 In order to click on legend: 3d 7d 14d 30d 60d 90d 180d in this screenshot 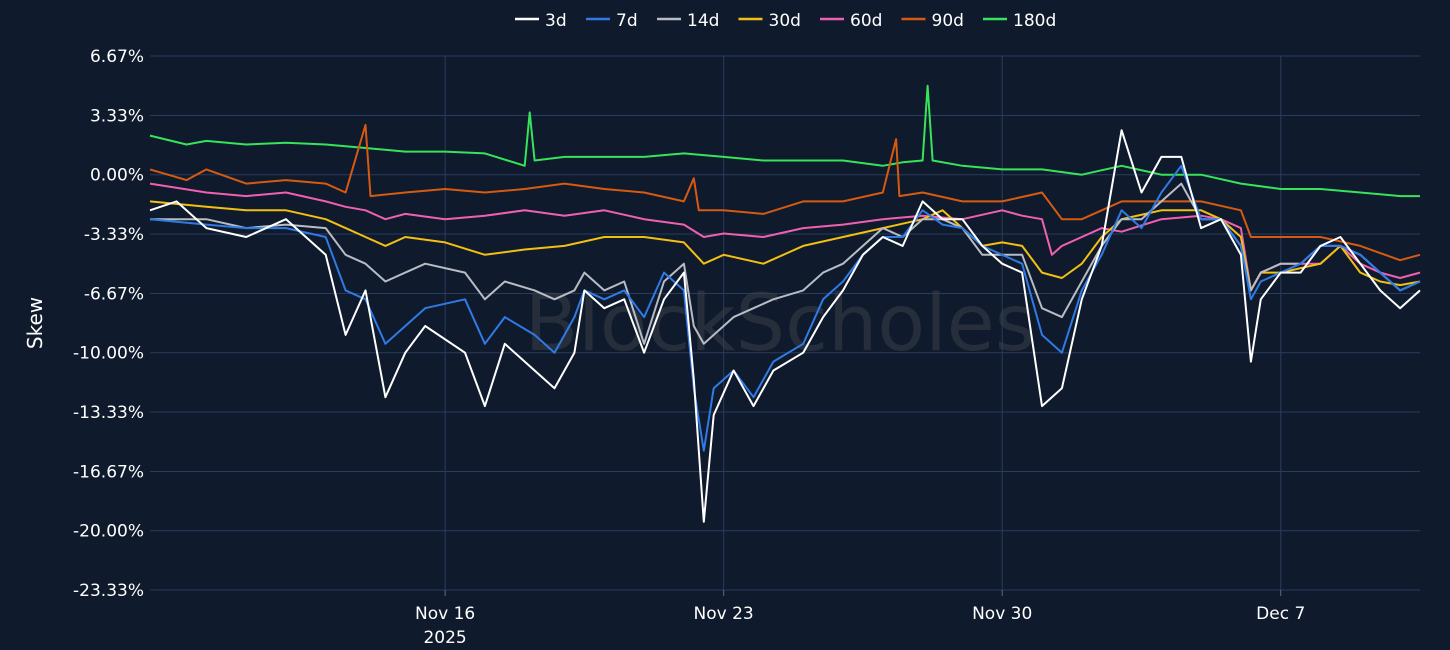, I will do `click(785, 21)`.